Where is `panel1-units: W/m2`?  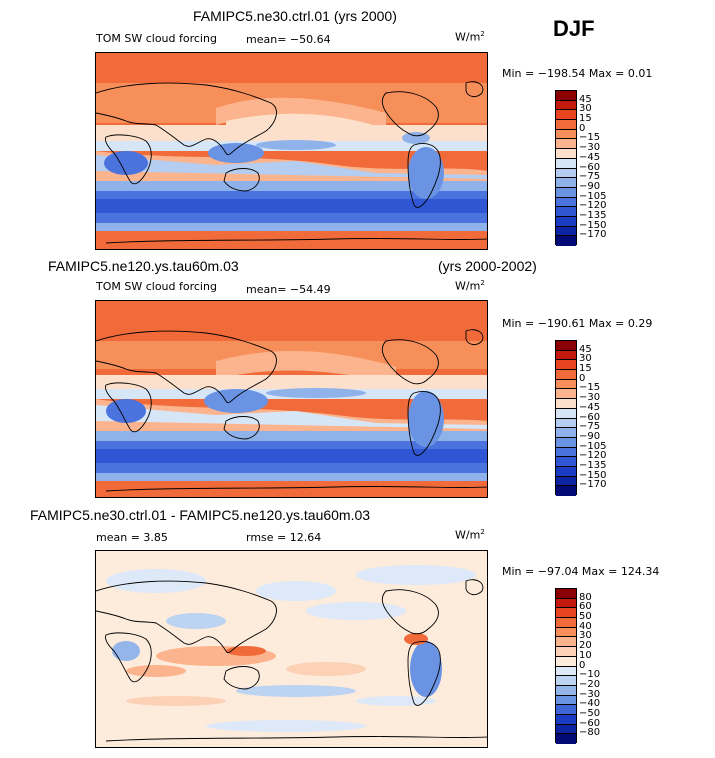
panel1-units: W/m2 is located at coordinates (470, 37).